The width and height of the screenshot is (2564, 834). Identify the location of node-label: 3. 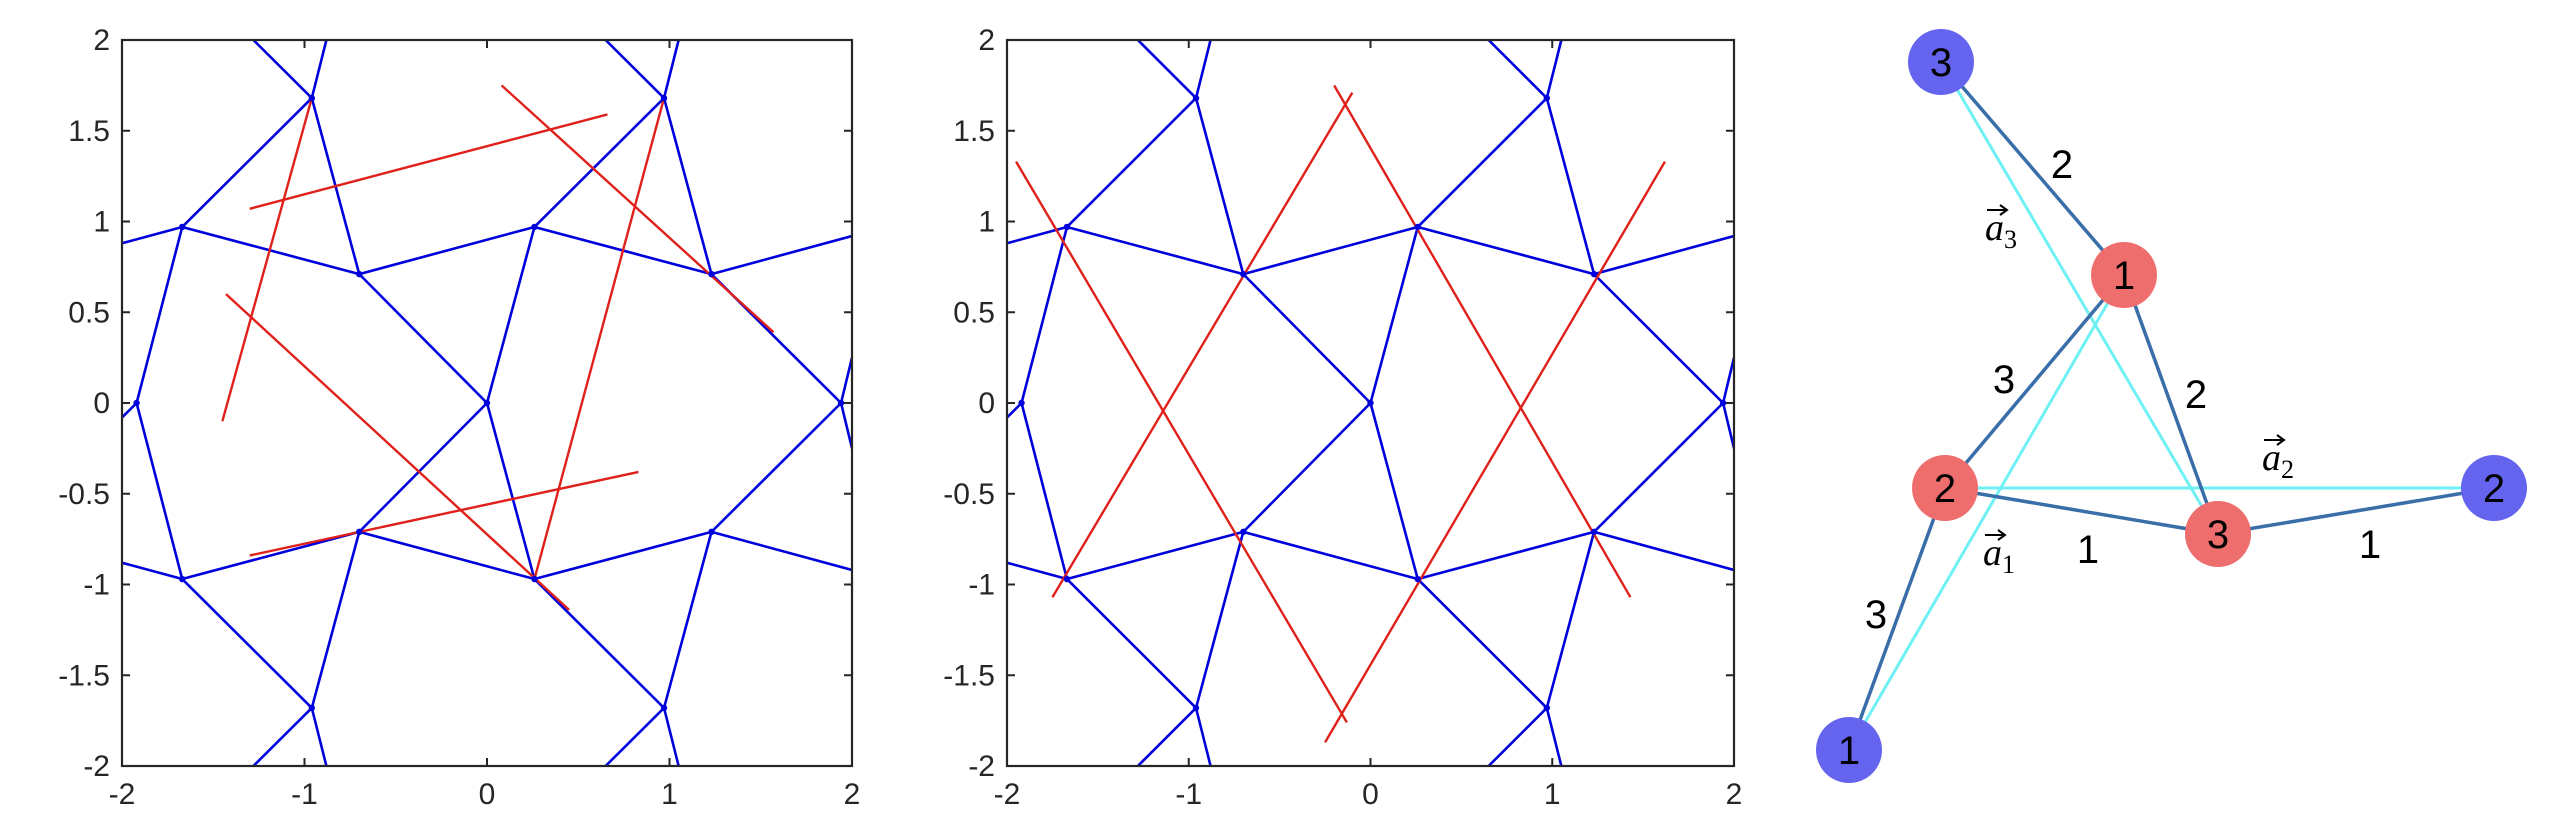
(2218, 535).